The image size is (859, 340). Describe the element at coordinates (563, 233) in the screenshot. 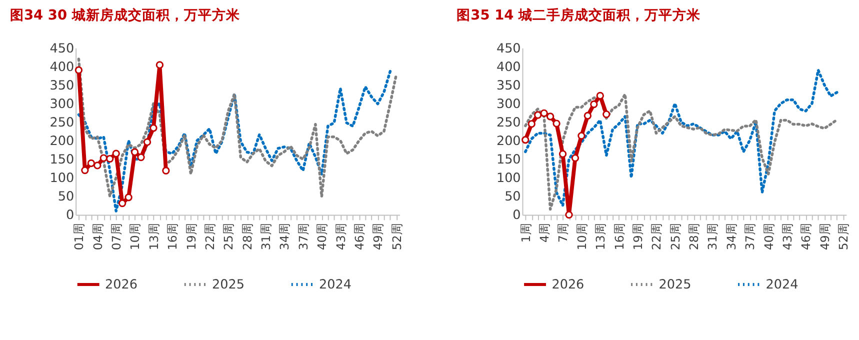

I see `x-tick-label: 7周` at that location.